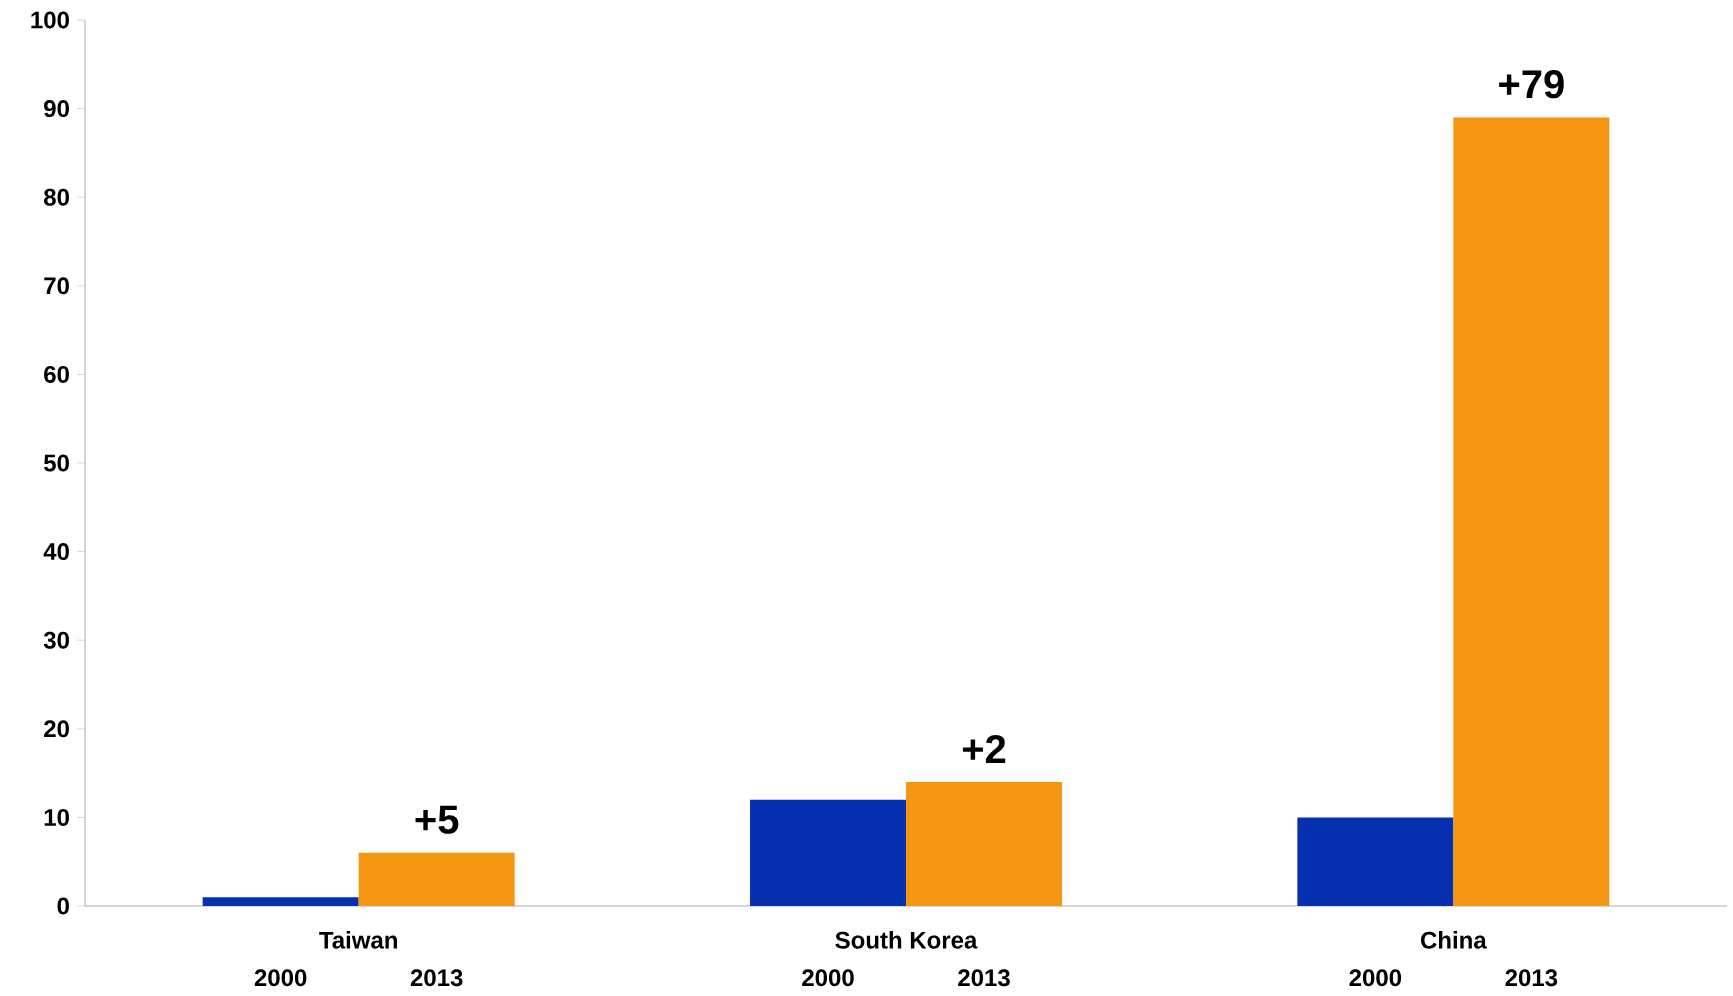 The width and height of the screenshot is (1733, 996). What do you see at coordinates (50, 20) in the screenshot?
I see `y-tick-label: 100` at bounding box center [50, 20].